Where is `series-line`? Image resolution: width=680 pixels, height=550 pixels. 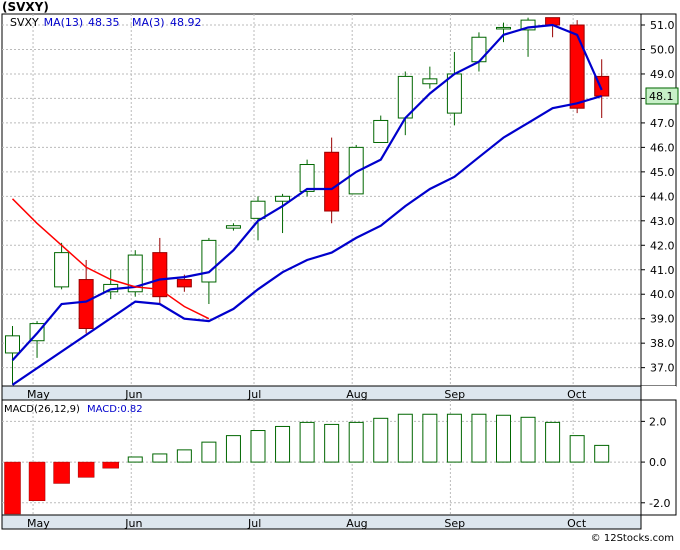 series-line is located at coordinates (110, 259).